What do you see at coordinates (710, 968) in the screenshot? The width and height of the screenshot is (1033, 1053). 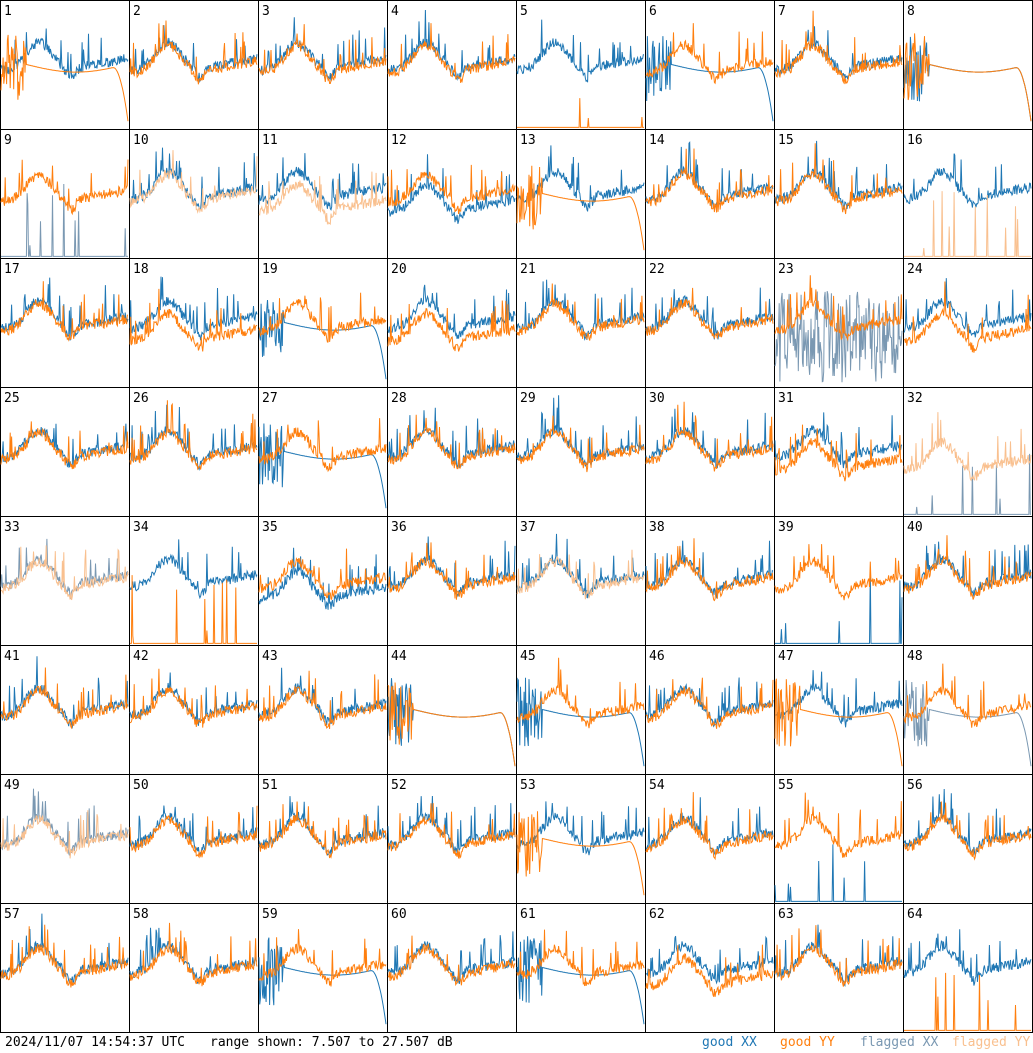 I see `tile-62: 62` at bounding box center [710, 968].